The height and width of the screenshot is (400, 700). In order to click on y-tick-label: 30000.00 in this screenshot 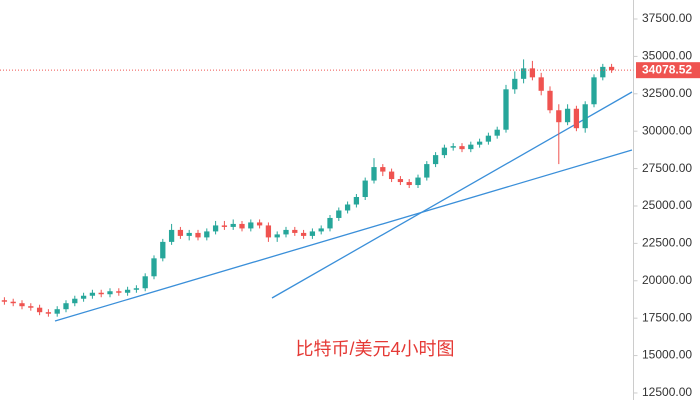, I will do `click(667, 130)`.